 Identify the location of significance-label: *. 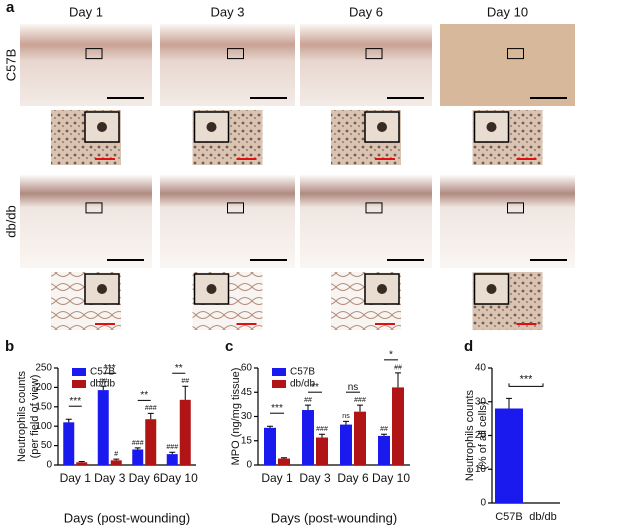
(391, 354).